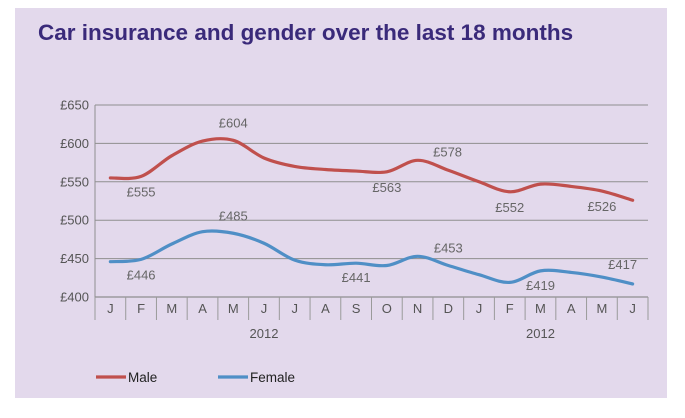 The width and height of the screenshot is (685, 418). Describe the element at coordinates (142, 377) in the screenshot. I see `legend-label-male: Male` at that location.